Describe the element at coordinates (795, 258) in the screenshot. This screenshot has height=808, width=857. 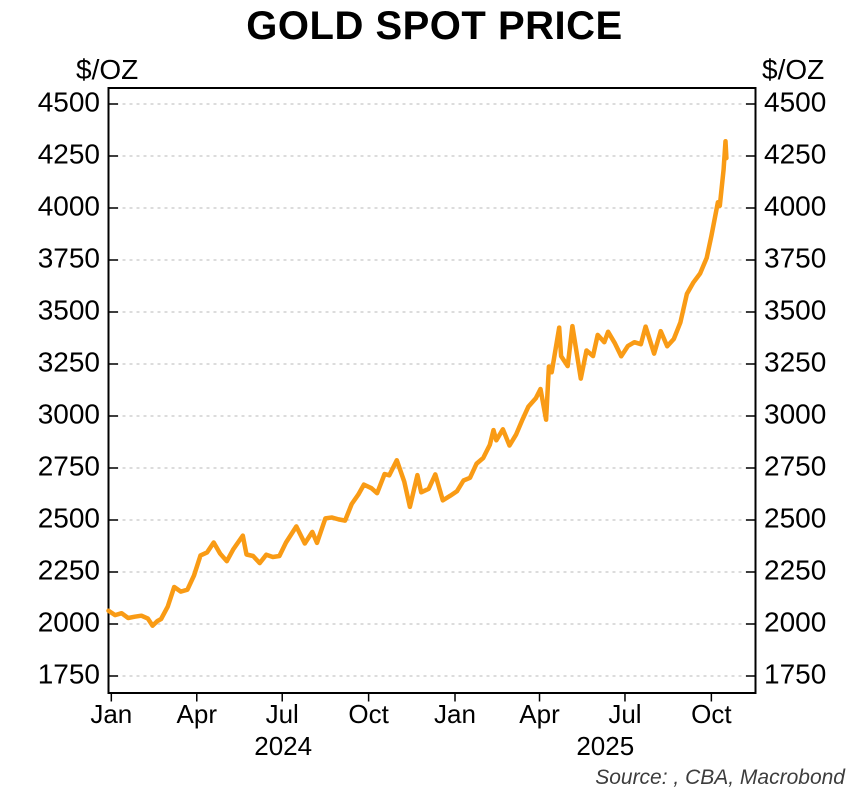
I see `y-axis-label-right: 3750` at that location.